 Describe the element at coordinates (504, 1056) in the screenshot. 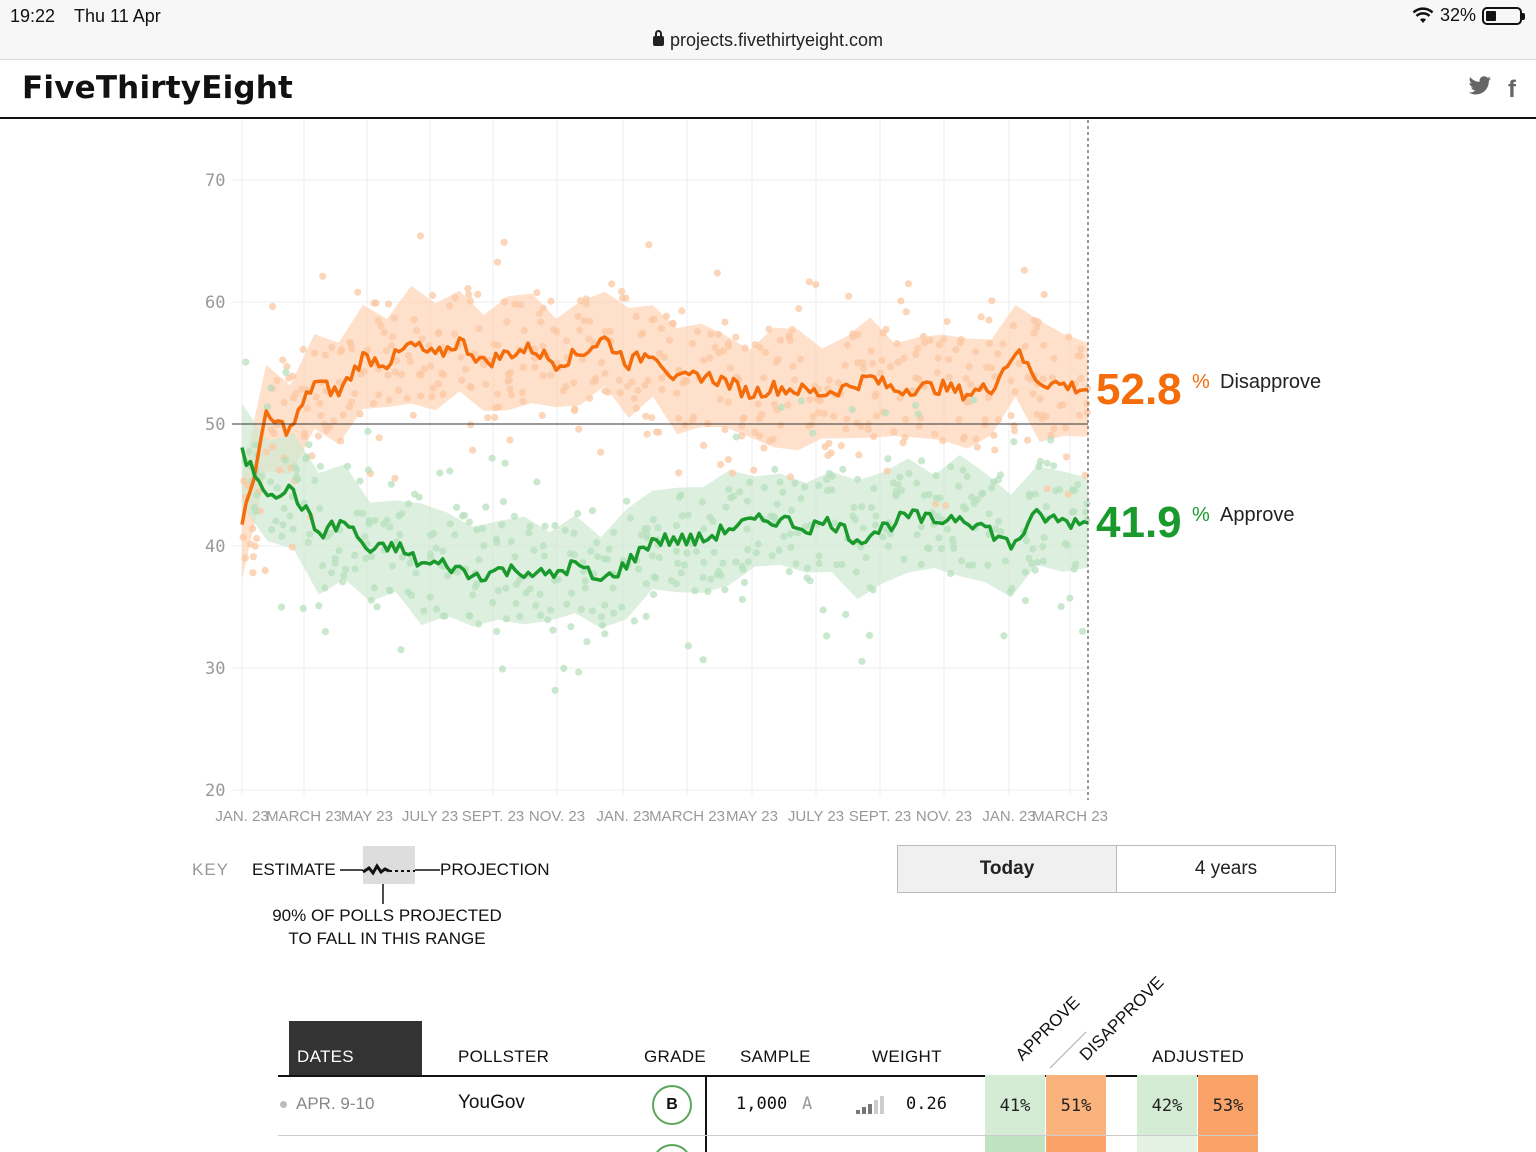

I see `col-header-pollster: POLLSTER` at that location.